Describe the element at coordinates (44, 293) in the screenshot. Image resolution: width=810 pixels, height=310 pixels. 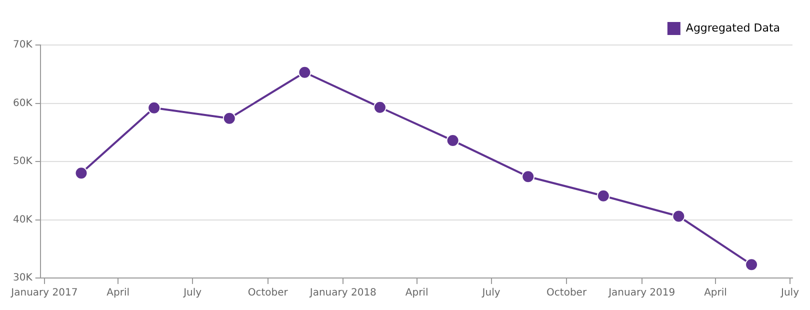
I see `x-tick-label: January 2017` at that location.